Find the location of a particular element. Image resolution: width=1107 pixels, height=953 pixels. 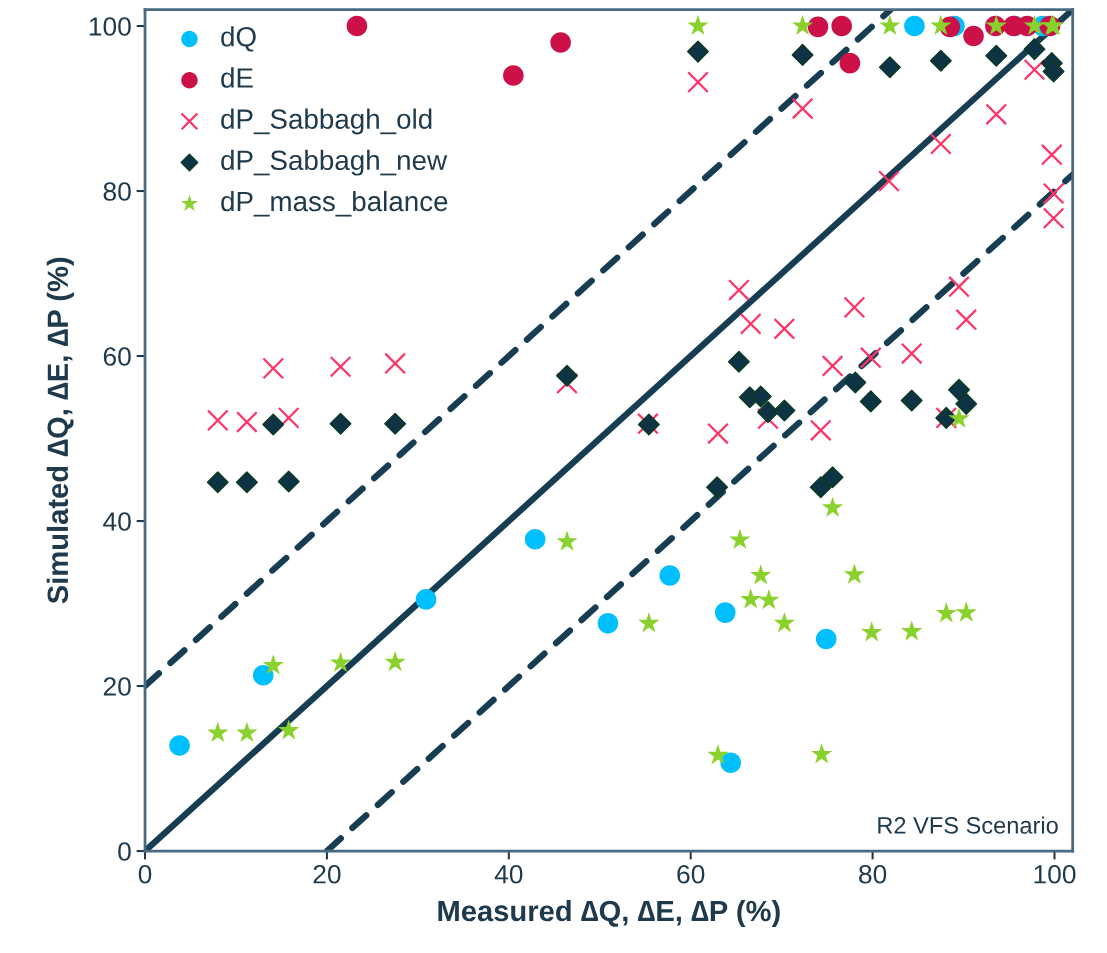

y-tick-label: 100 is located at coordinates (110, 26).